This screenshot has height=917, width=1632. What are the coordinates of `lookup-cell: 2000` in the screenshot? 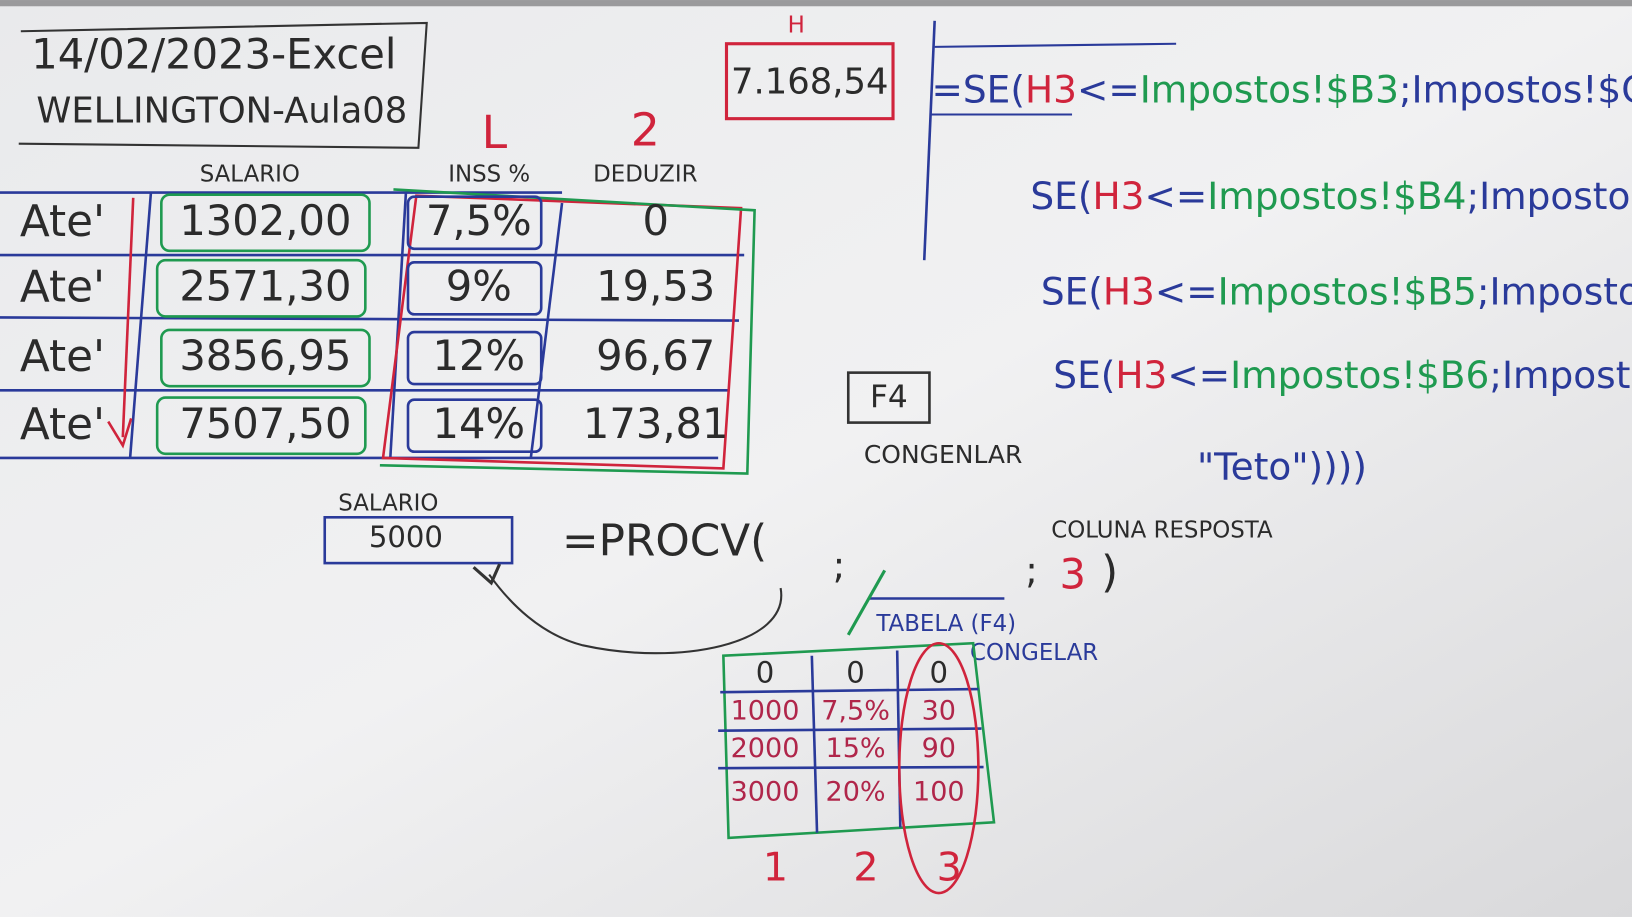 It's located at (765, 748).